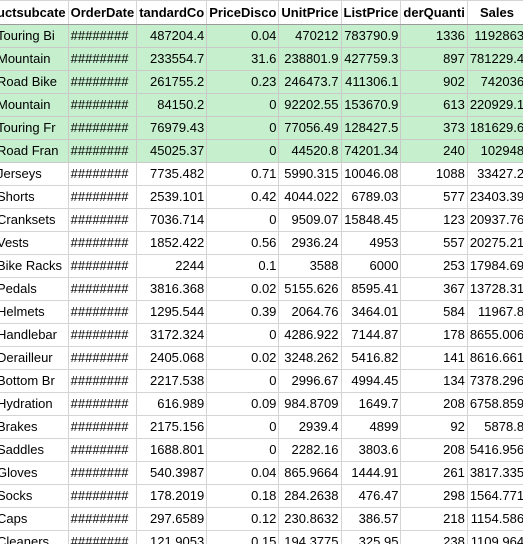 The width and height of the screenshot is (523, 544). What do you see at coordinates (34, 36) in the screenshot?
I see `cell-product-subcategory: Touring Bi` at bounding box center [34, 36].